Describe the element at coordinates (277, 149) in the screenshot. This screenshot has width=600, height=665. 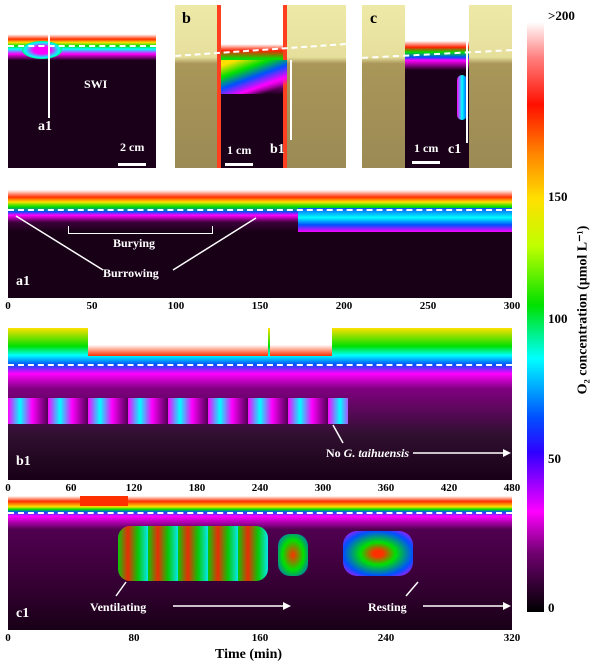
I see `profile-label-b1: b1` at that location.